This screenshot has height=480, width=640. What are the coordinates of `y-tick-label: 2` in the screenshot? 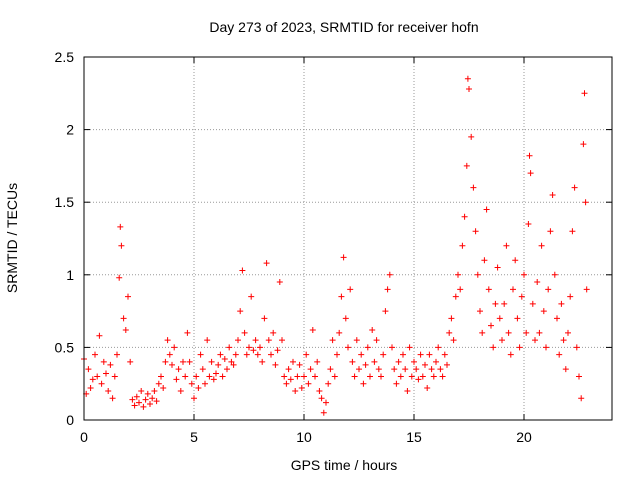 It's located at (70, 130).